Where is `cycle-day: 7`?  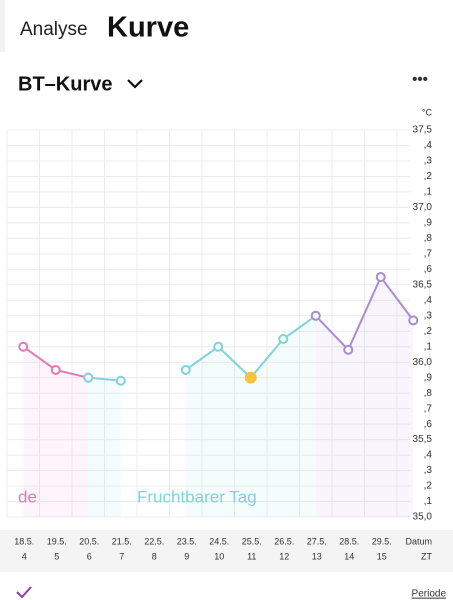 cycle-day: 7 is located at coordinates (121, 556).